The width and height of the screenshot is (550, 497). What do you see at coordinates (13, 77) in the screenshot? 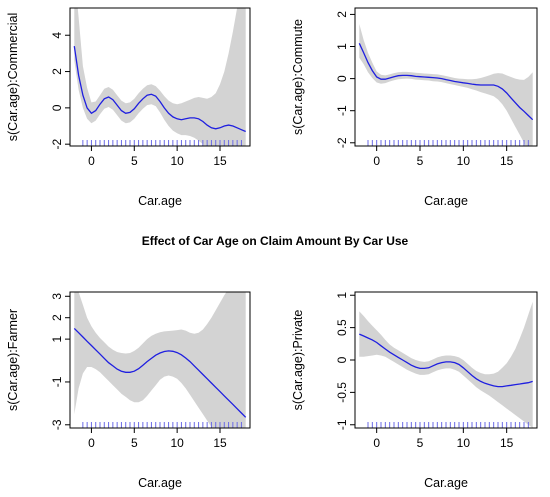
I see `commercial-y-axis-title: s(Car.age):Commercial` at bounding box center [13, 77].